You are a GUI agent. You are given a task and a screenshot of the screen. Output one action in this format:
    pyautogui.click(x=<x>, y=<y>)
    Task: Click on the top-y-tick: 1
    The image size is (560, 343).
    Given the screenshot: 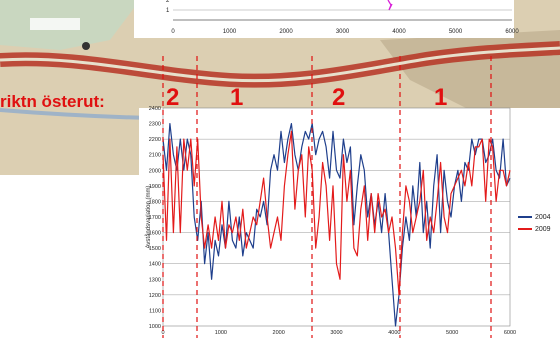 What is the action you would take?
    pyautogui.click(x=168, y=11)
    